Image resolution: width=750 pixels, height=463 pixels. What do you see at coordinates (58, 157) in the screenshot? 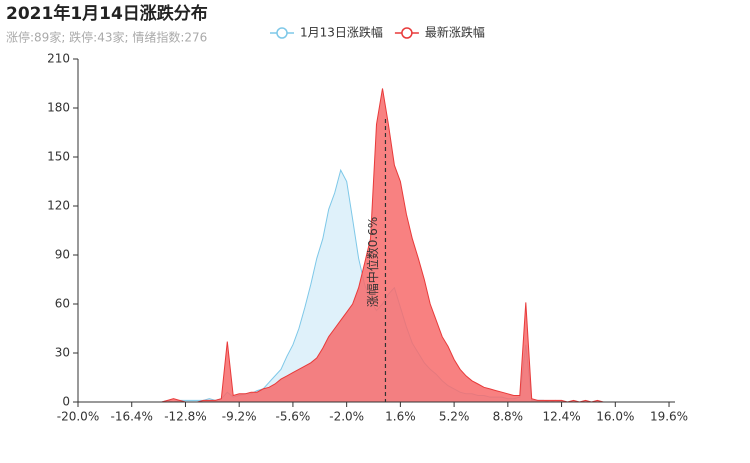
I see `y-tick-label: 150` at bounding box center [58, 157].